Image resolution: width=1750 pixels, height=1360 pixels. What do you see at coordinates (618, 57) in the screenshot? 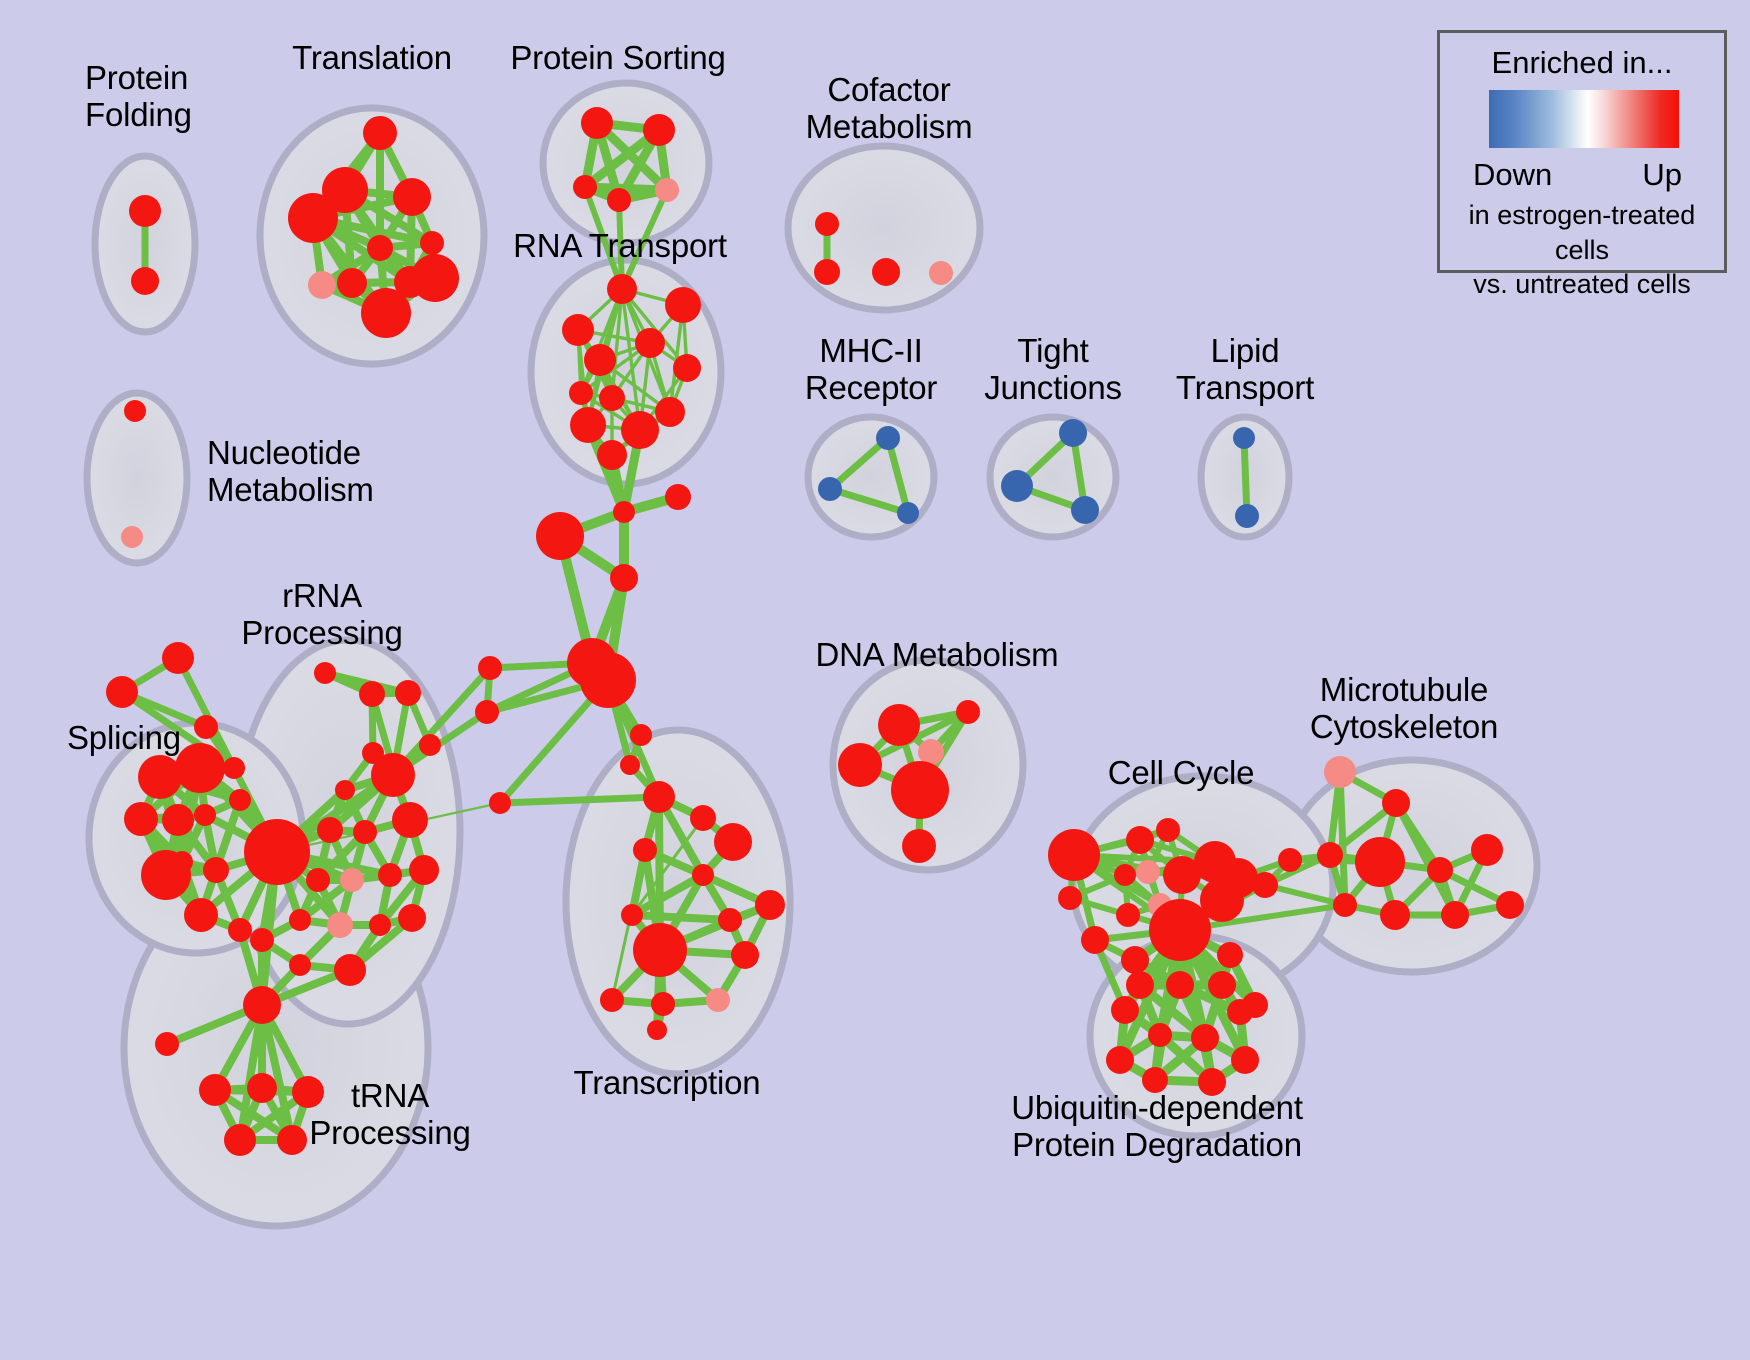
I see `cluster-label-protein-sorting: Protein Sorting` at bounding box center [618, 57].